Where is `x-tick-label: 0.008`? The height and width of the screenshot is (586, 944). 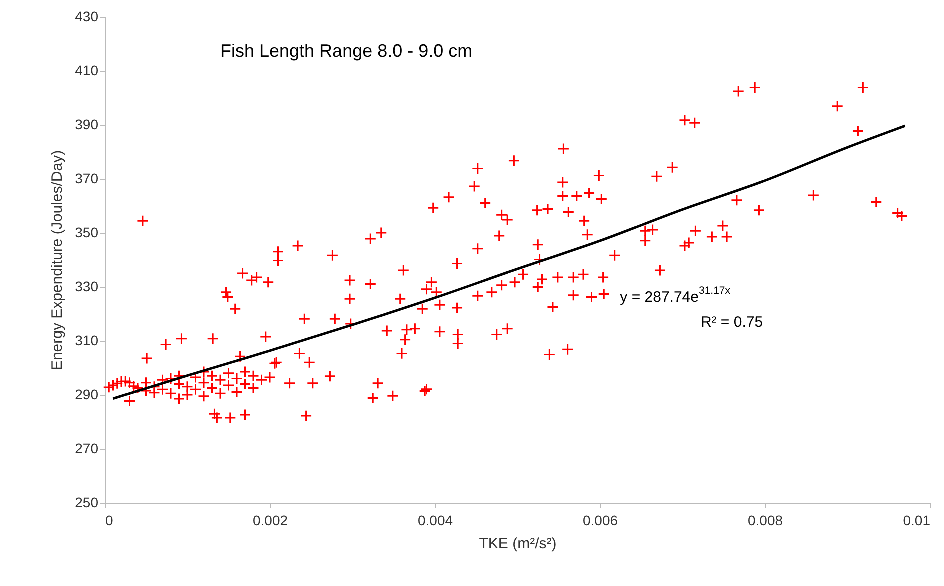 x-tick-label: 0.008 is located at coordinates (766, 520).